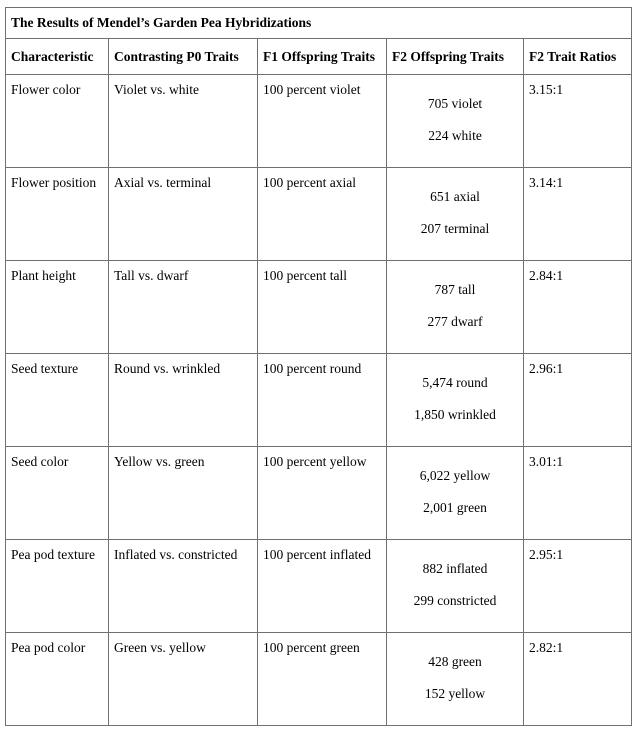 The image size is (637, 738). I want to click on cell-f2-ratio: 2.82:1, so click(577, 679).